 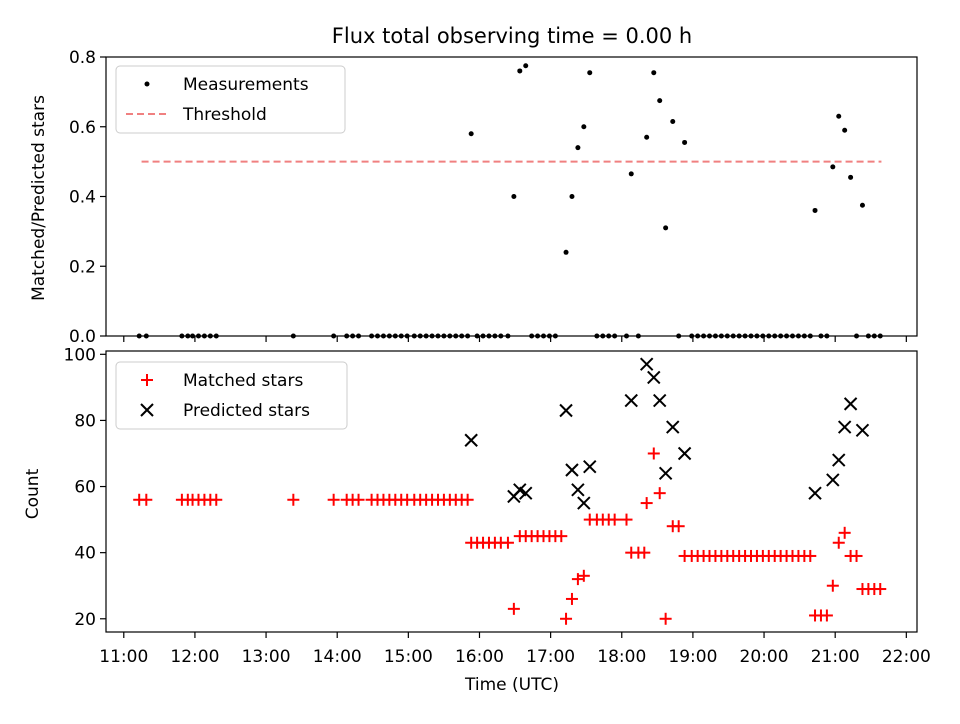 I want to click on bottom-y-tick-label: 40, so click(x=85, y=554).